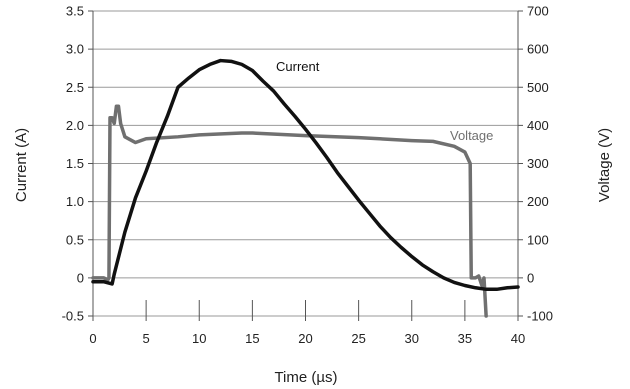 The width and height of the screenshot is (630, 389). Describe the element at coordinates (21, 165) in the screenshot. I see `y-axis-left-title: Current (A)` at that location.